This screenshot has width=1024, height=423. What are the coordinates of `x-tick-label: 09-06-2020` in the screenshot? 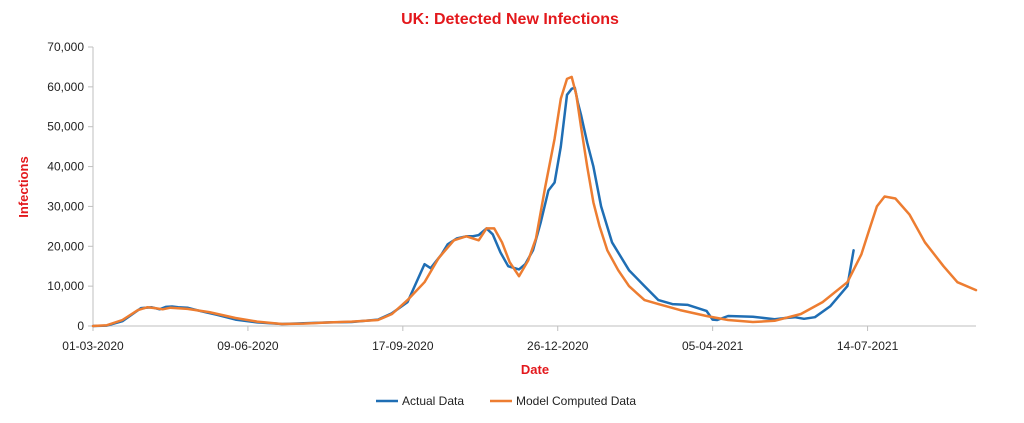 It's located at (248, 346).